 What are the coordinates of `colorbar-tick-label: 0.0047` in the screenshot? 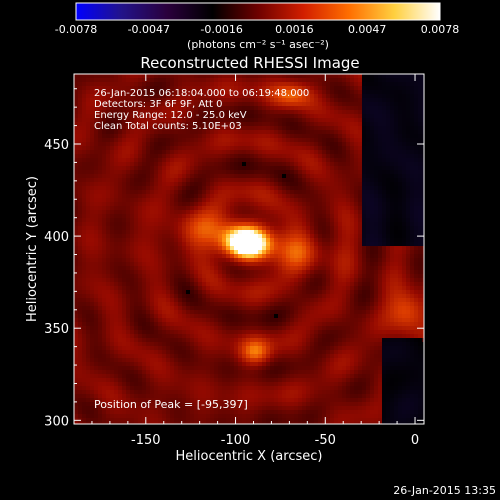 It's located at (367, 29).